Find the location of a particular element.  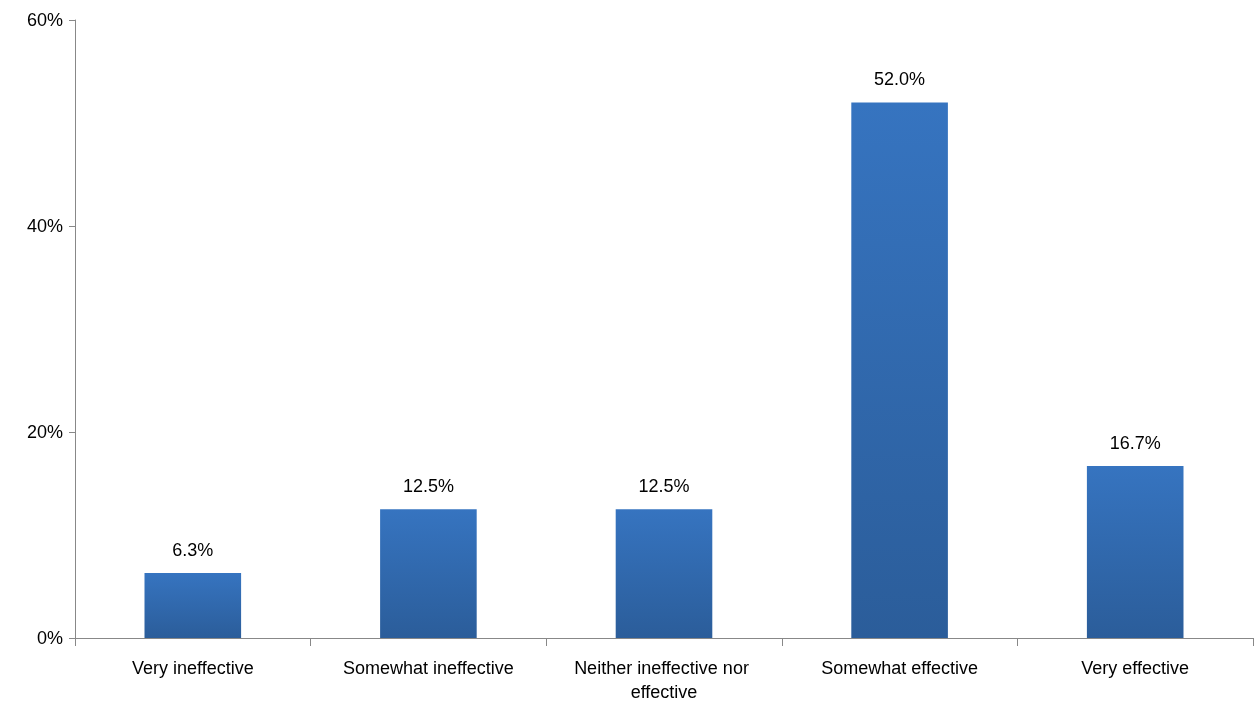

x-tick-label: Somewhat ineffective is located at coordinates (428, 668).